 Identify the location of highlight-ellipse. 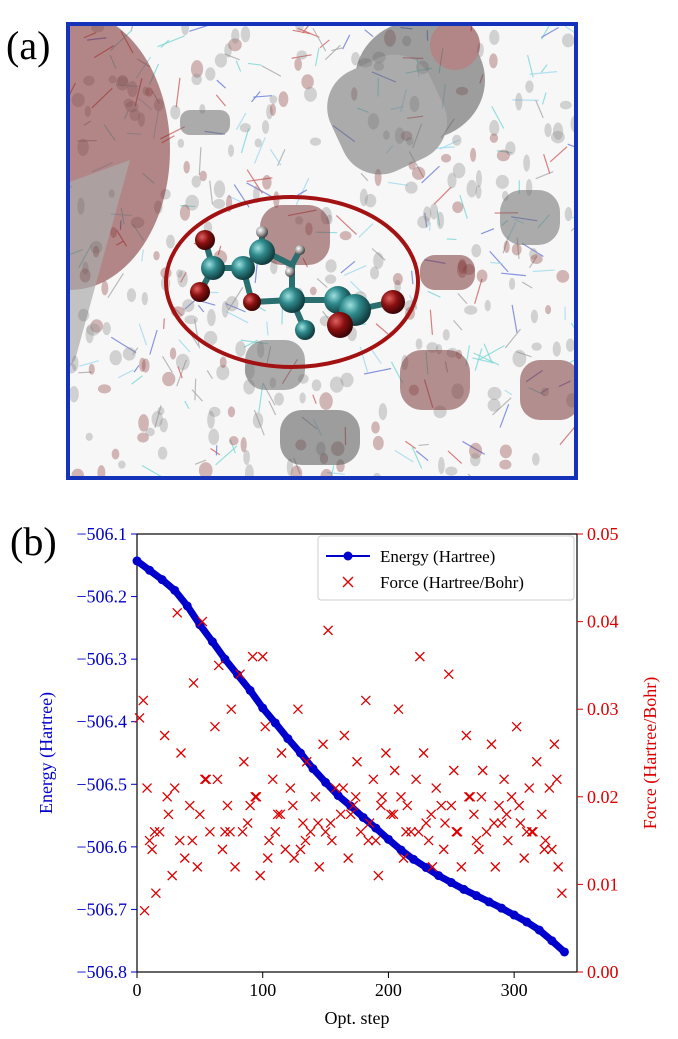
(292, 282).